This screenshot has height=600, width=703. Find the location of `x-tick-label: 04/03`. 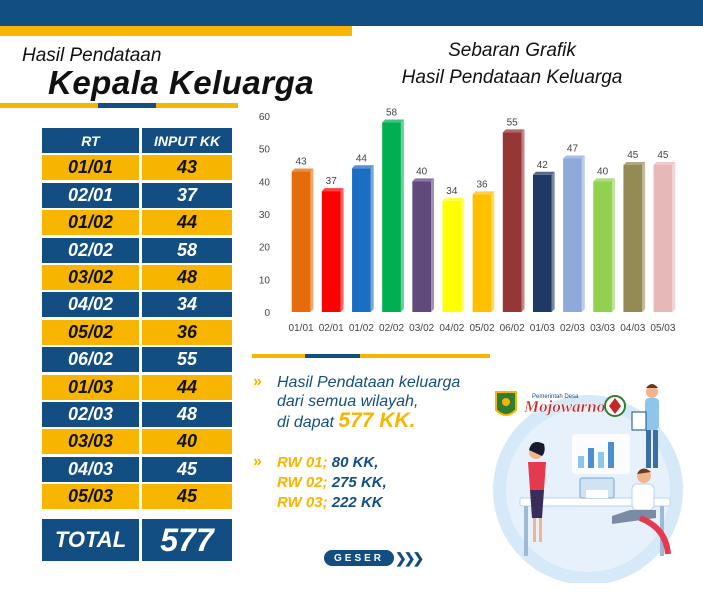

x-tick-label: 04/03 is located at coordinates (632, 328).